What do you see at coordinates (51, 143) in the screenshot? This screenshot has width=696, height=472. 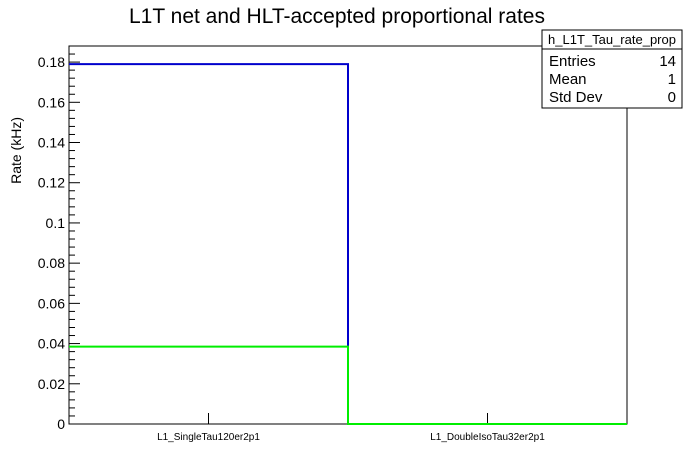 I see `y-tick-label: 0.14` at bounding box center [51, 143].